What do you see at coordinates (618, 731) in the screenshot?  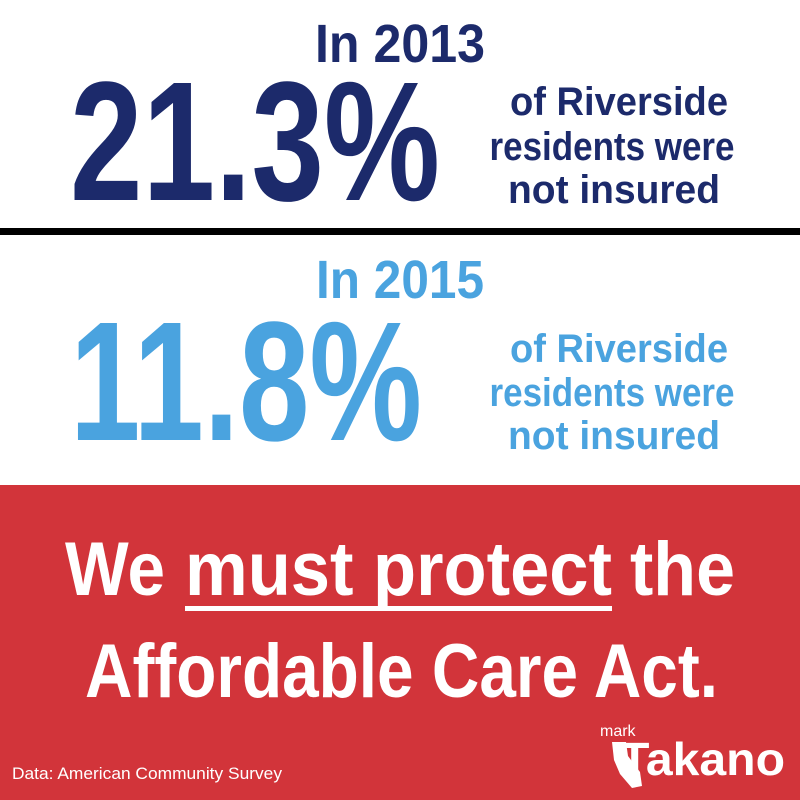 I see `logo-prefix: mark` at bounding box center [618, 731].